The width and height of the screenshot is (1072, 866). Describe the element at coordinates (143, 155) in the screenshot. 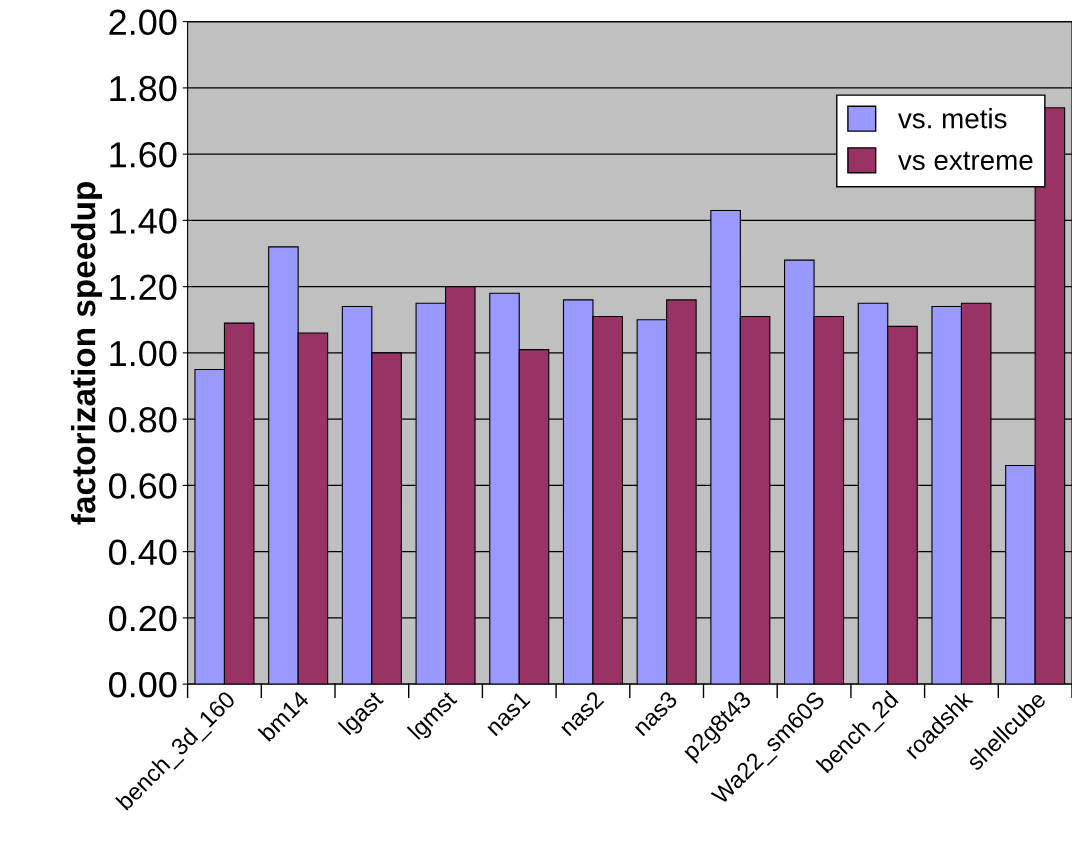

I see `y-tick-label: 1.60` at that location.